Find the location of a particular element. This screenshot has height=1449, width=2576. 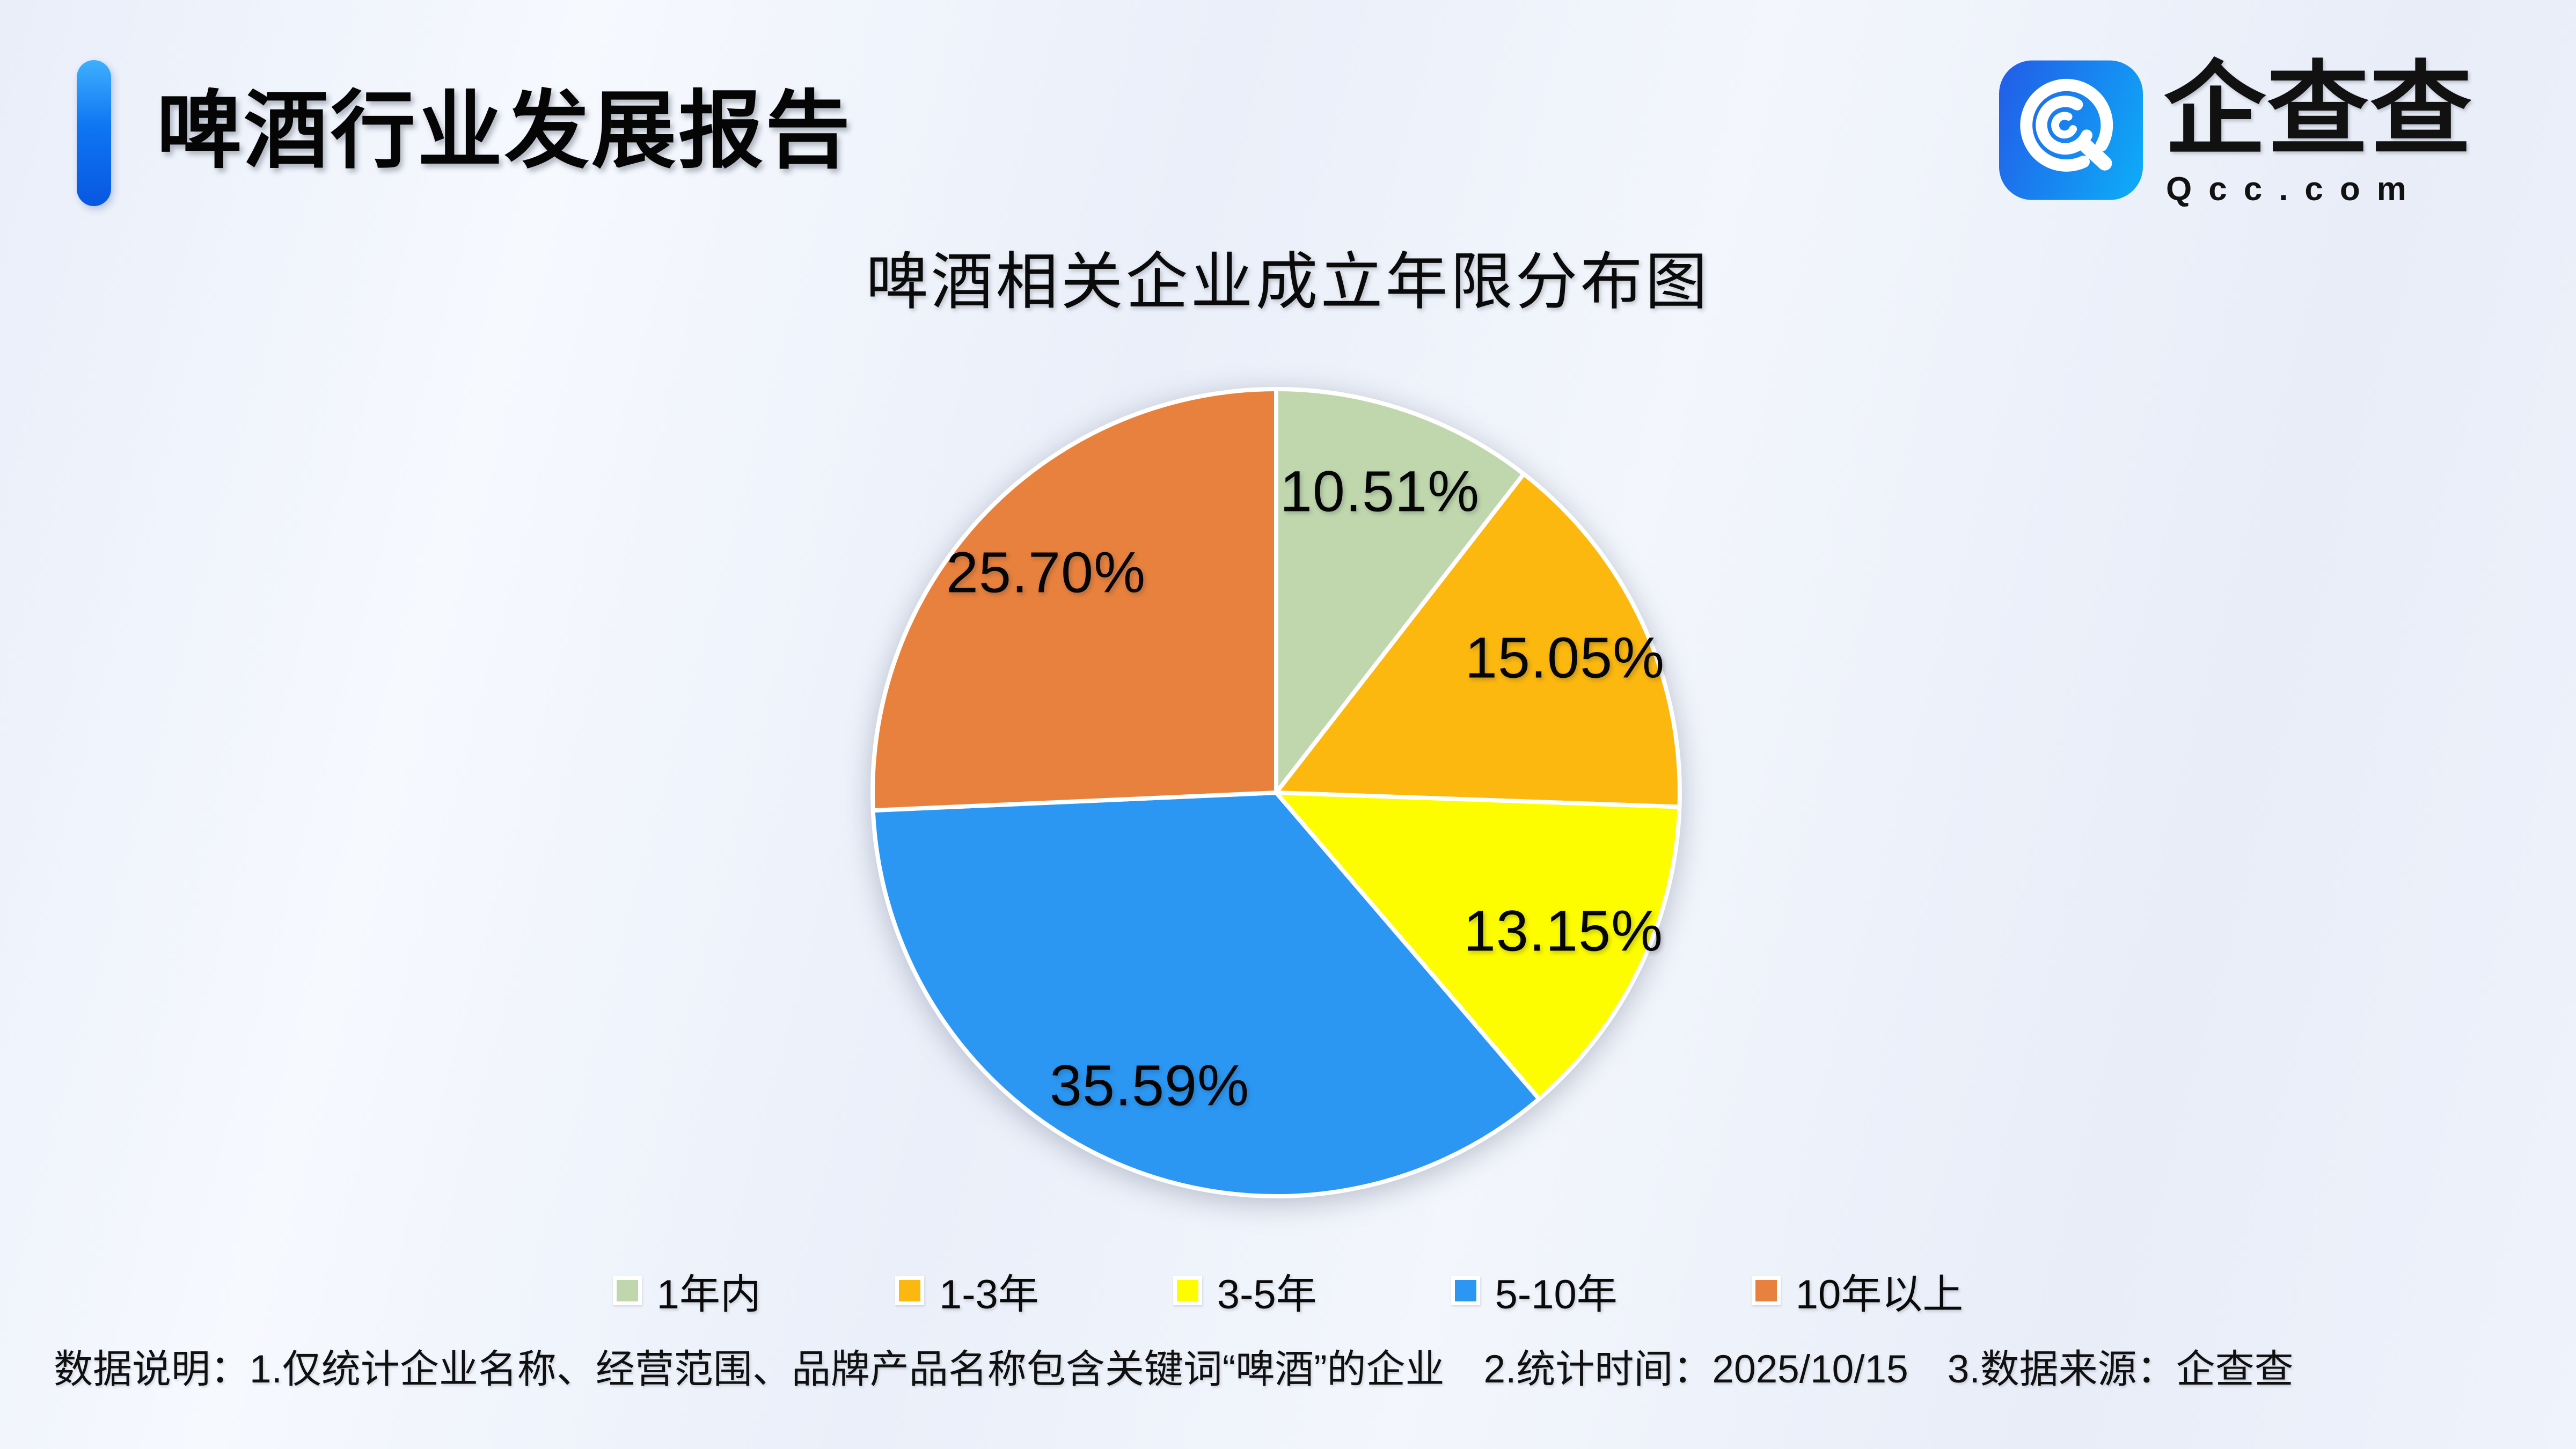

qcc-logo: 企查查 Qcc.com is located at coordinates (2234, 132).